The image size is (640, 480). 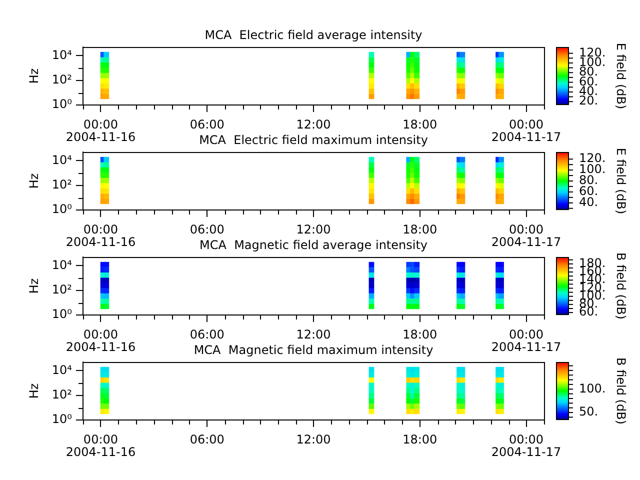 I want to click on chart-title: MCA Magnetic field maximum intensity, so click(x=314, y=350).